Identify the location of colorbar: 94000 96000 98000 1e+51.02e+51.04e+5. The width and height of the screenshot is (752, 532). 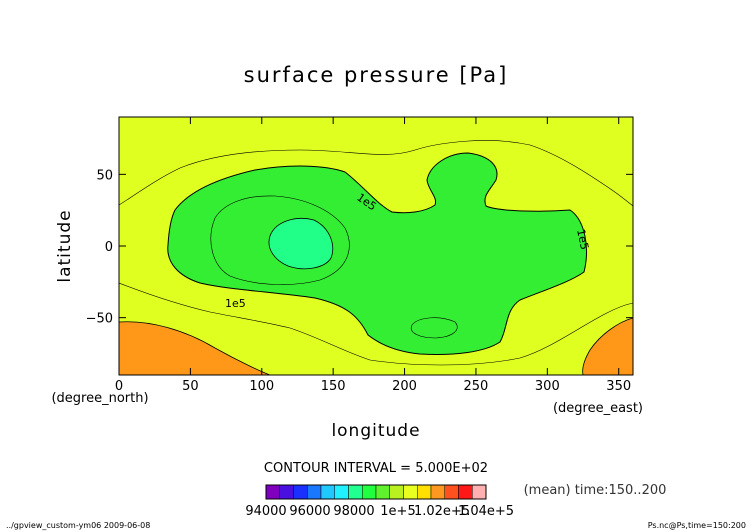
(379, 501).